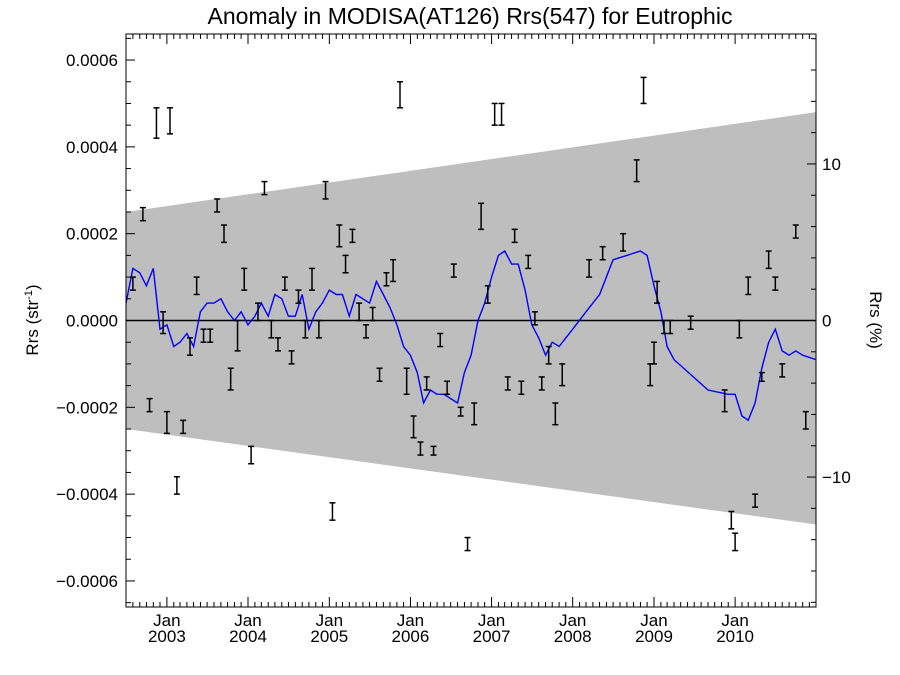  What do you see at coordinates (248, 636) in the screenshot?
I see `x-tick-label-year: 2004` at bounding box center [248, 636].